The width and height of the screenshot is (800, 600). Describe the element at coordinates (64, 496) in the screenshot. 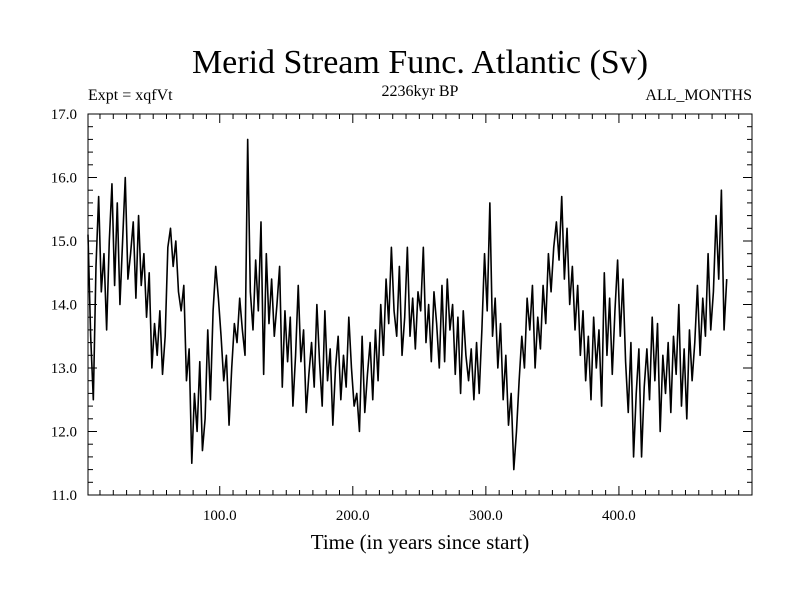

I see `y-tick-label: 11.0` at that location.